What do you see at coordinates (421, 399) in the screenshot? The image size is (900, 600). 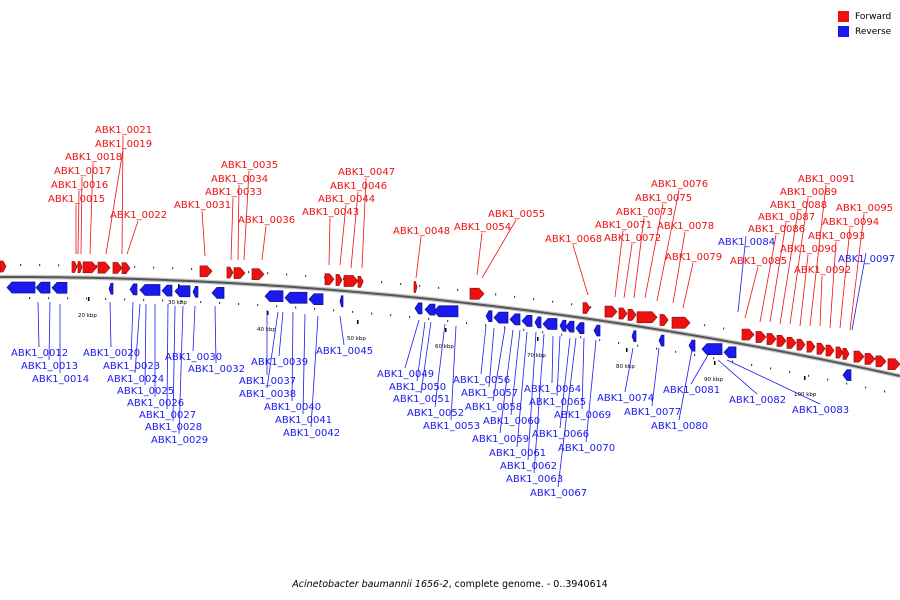 I see `gene-label: ABK1_0051` at bounding box center [421, 399].